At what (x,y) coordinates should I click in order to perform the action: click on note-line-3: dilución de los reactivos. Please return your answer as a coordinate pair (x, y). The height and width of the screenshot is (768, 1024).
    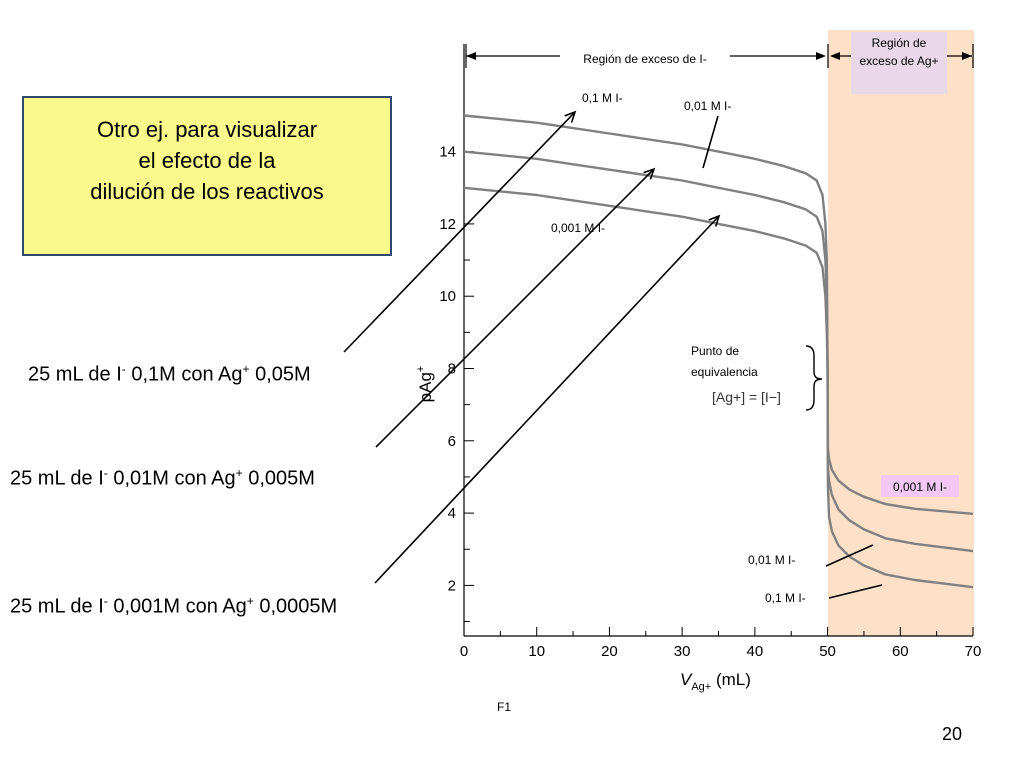
    Looking at the image, I should click on (207, 191).